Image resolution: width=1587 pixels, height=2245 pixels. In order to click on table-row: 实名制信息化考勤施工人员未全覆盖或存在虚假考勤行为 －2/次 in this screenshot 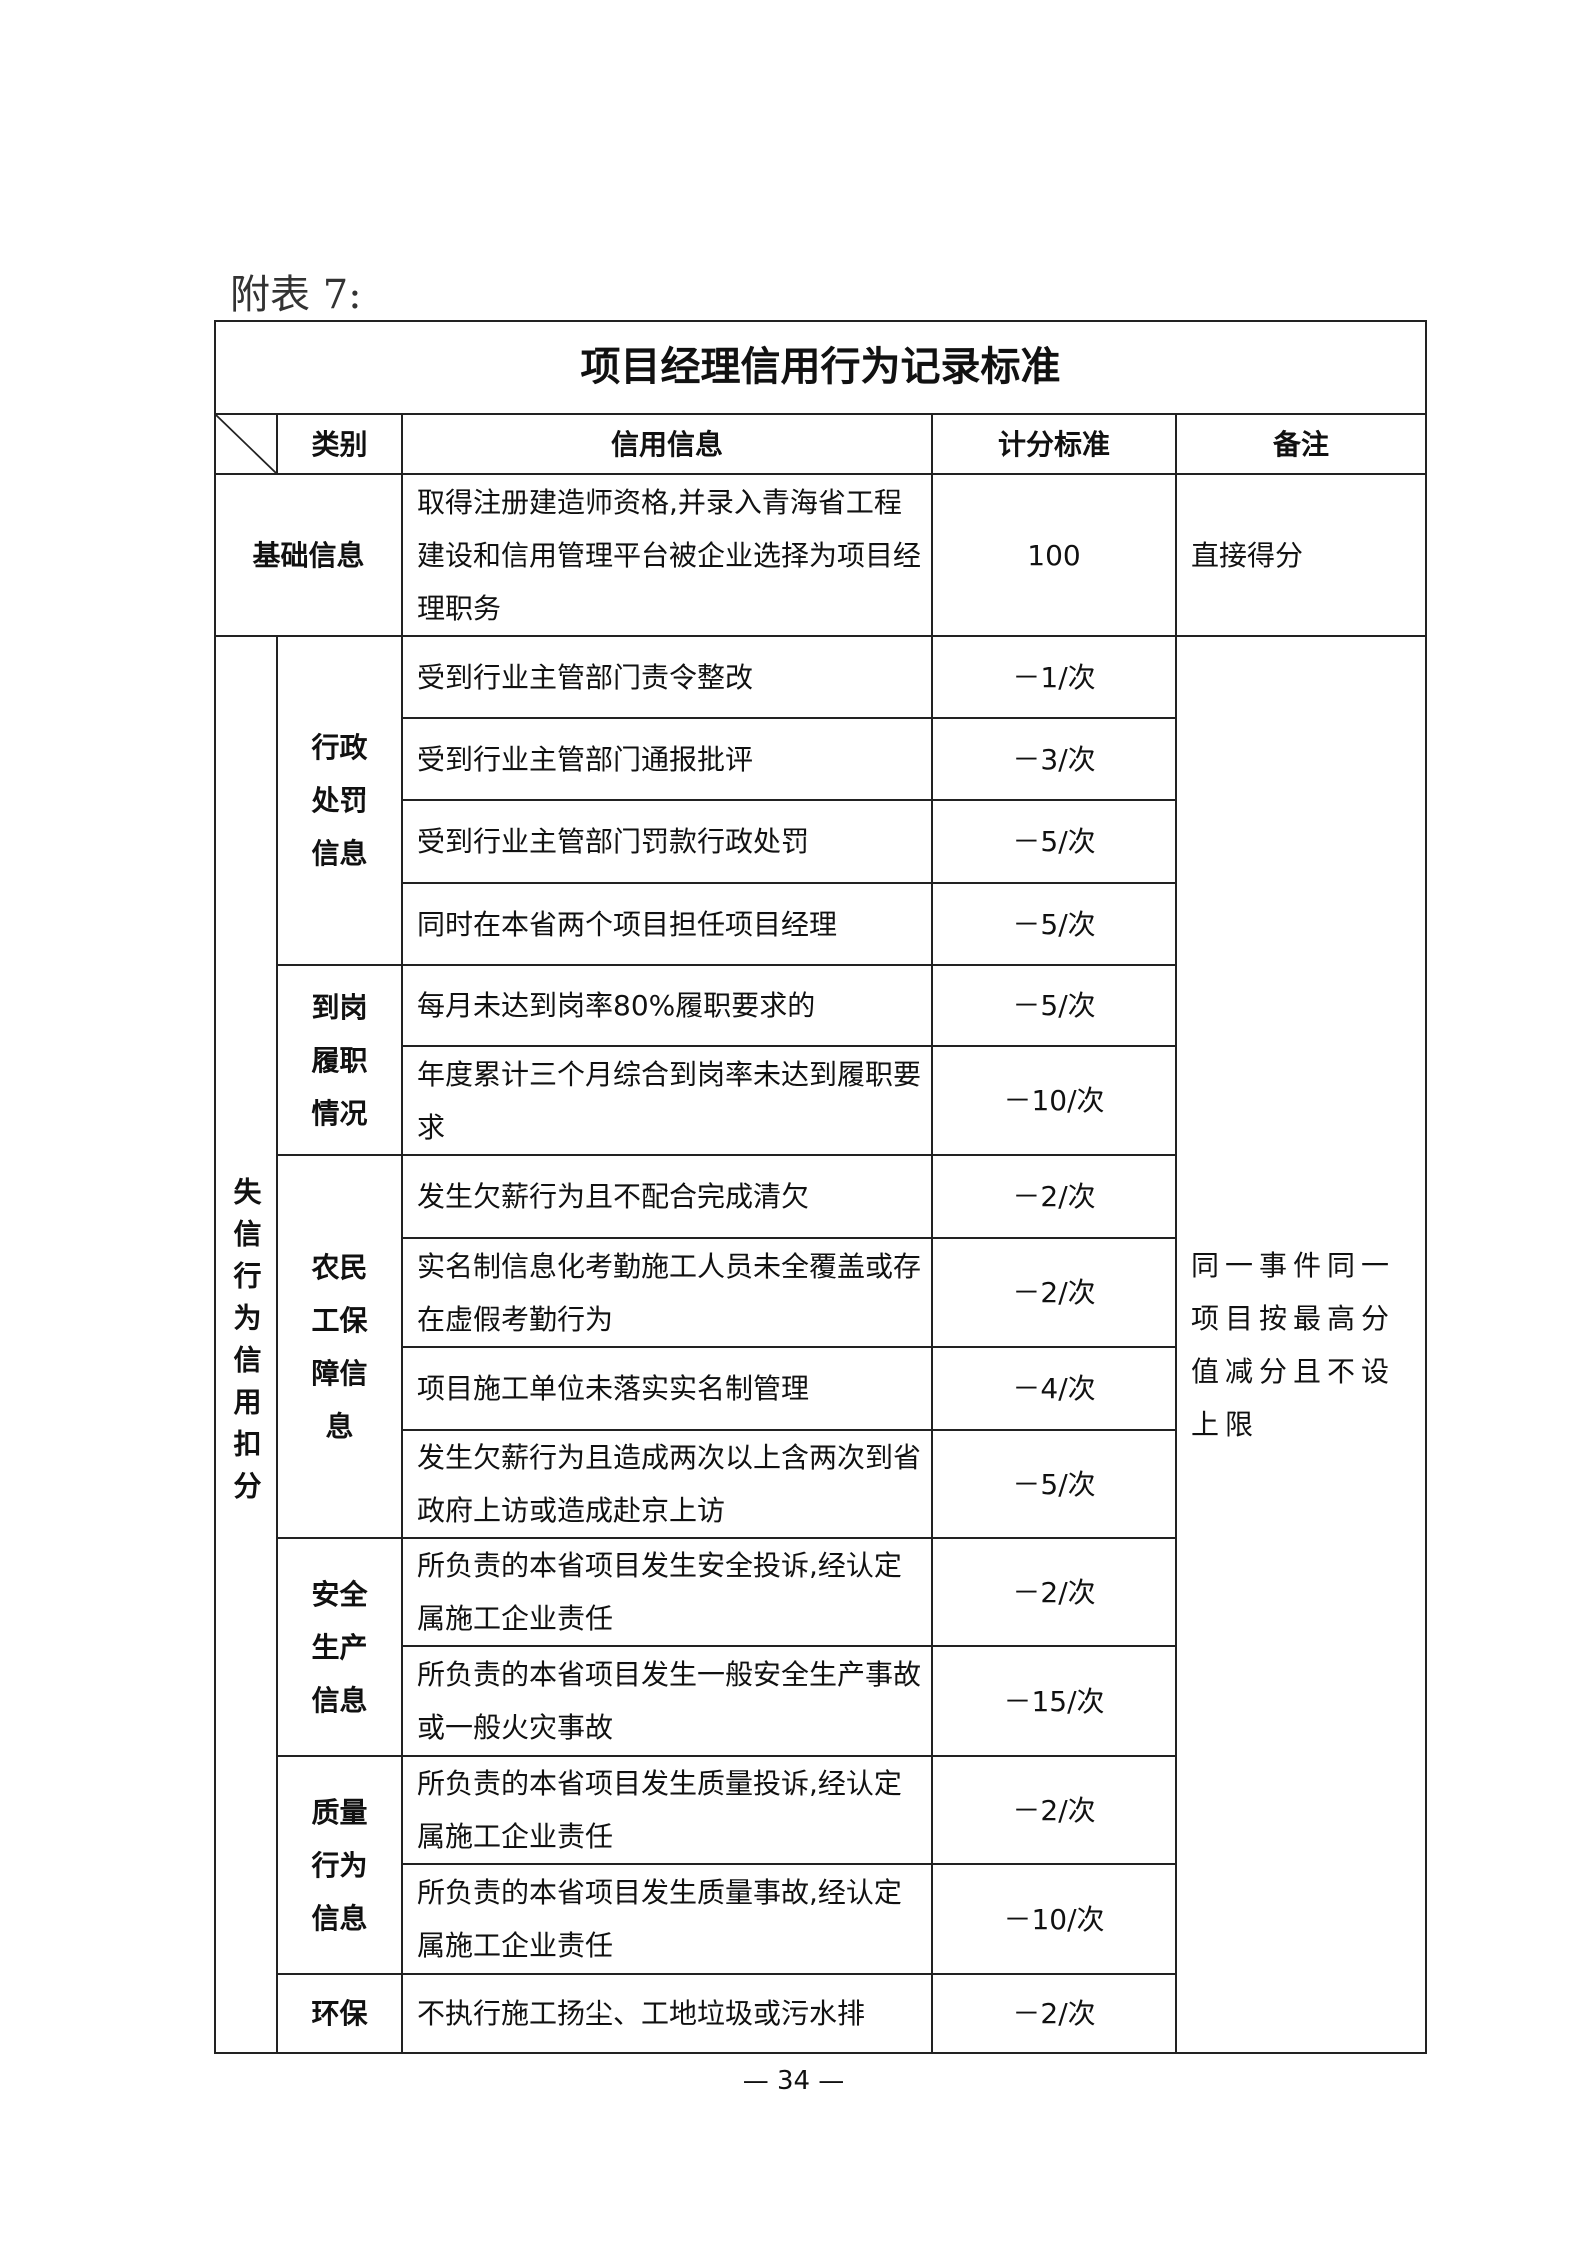, I will do `click(820, 1292)`.